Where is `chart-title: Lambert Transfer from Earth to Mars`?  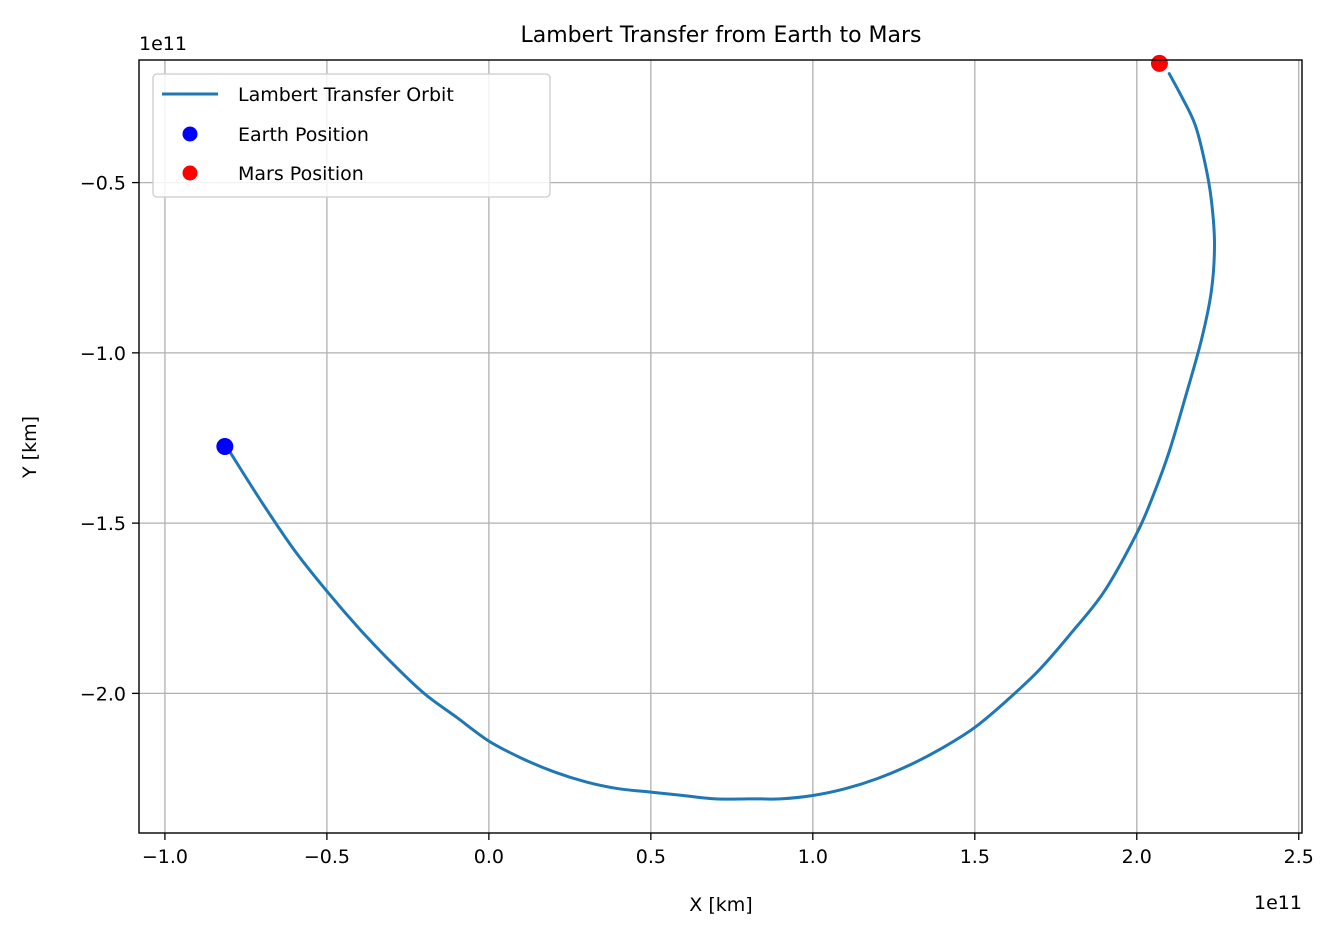
chart-title: Lambert Transfer from Earth to Mars is located at coordinates (720, 35).